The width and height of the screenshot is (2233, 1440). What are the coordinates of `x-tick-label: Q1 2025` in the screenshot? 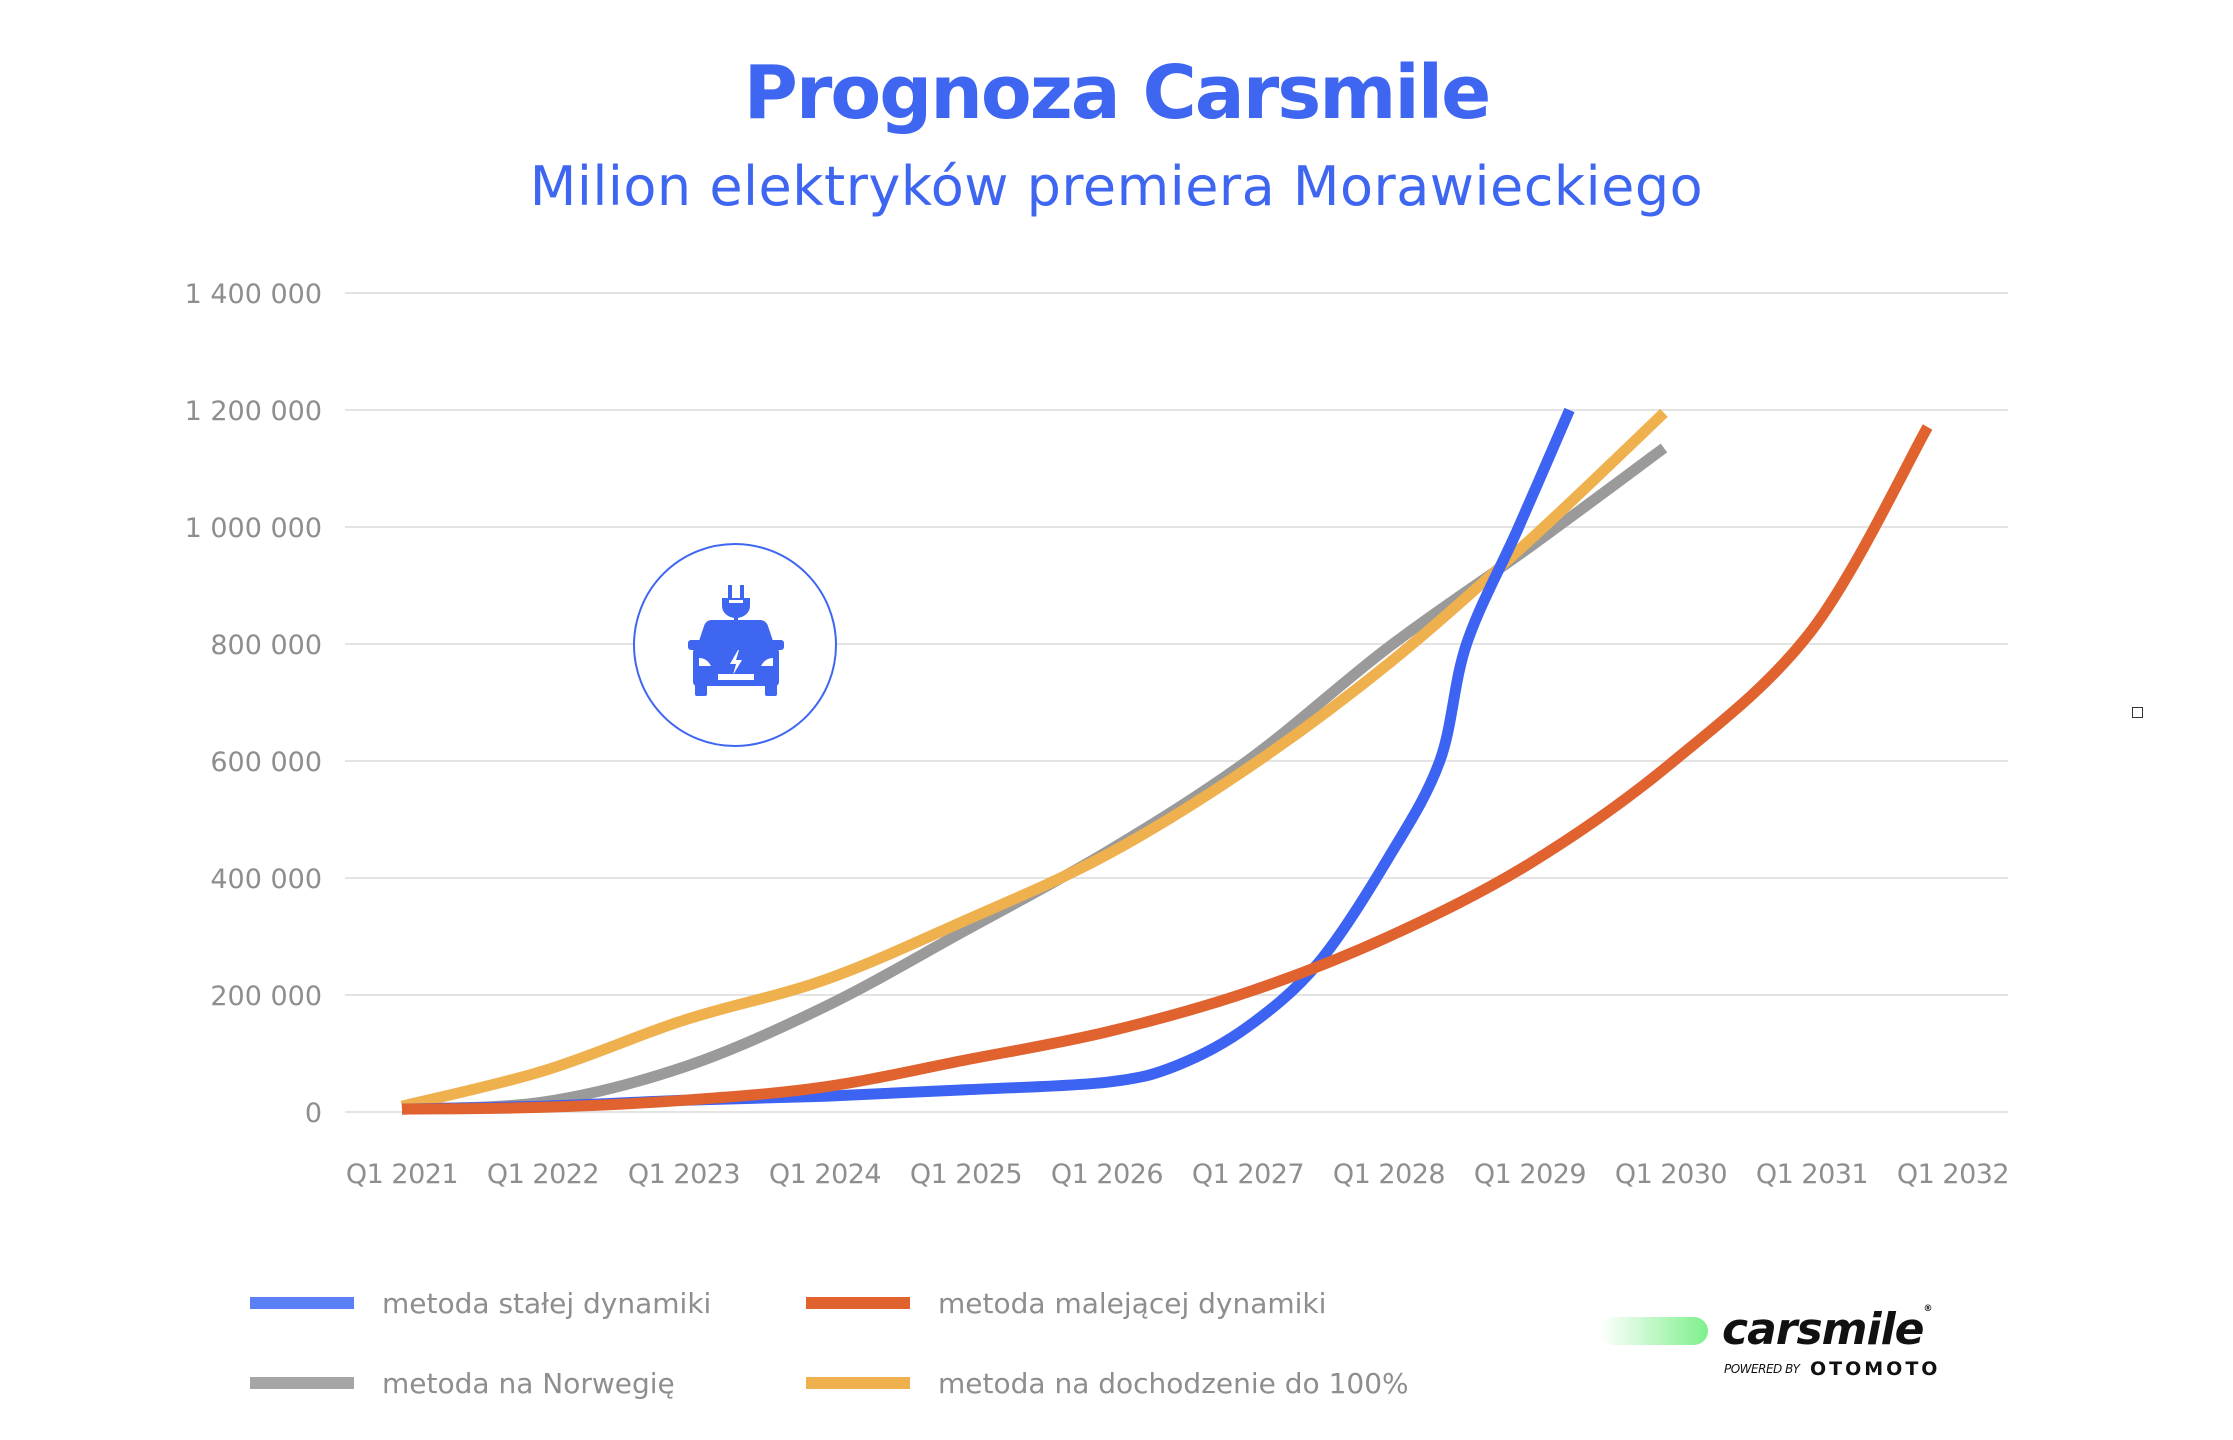 It's located at (966, 1174).